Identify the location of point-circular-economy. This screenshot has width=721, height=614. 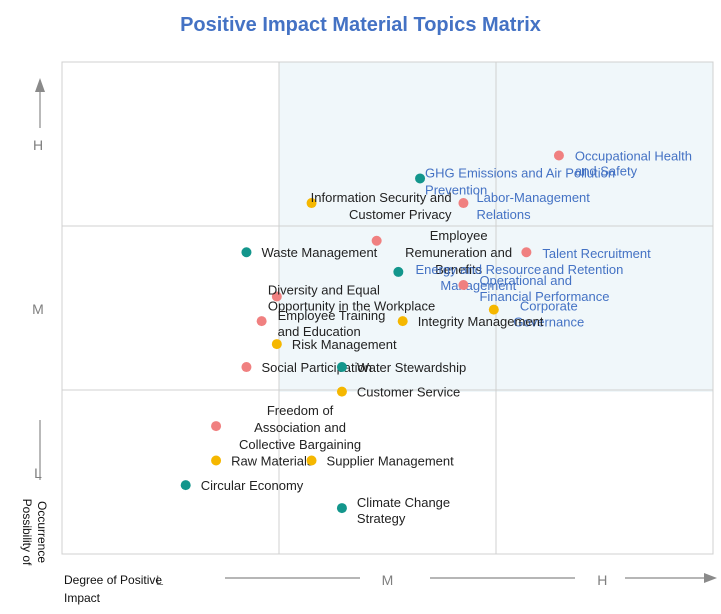
(185, 485).